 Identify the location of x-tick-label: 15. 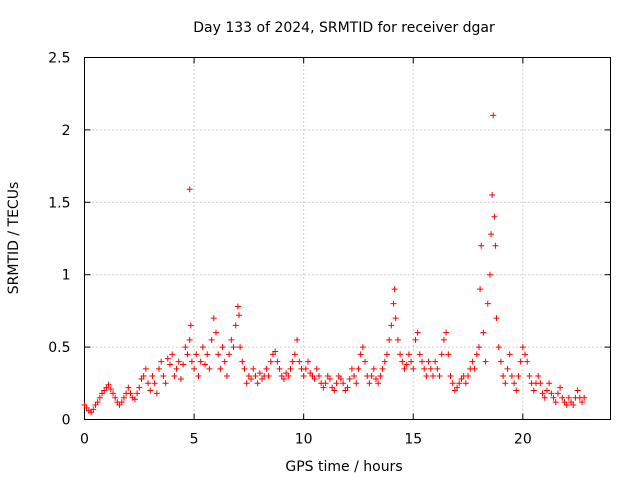
(413, 440).